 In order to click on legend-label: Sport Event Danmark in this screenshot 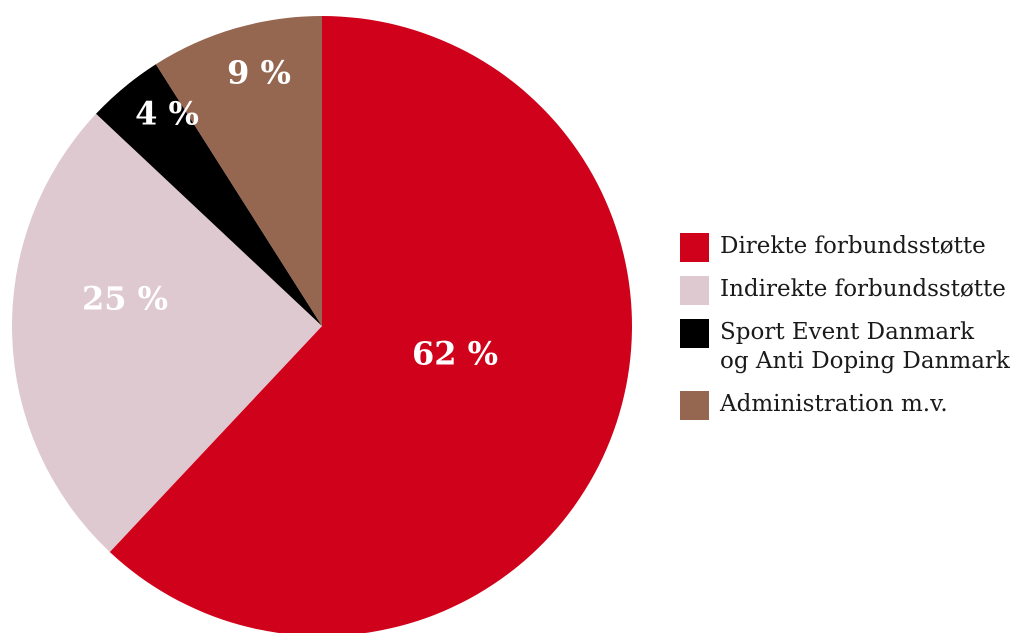, I will do `click(847, 332)`.